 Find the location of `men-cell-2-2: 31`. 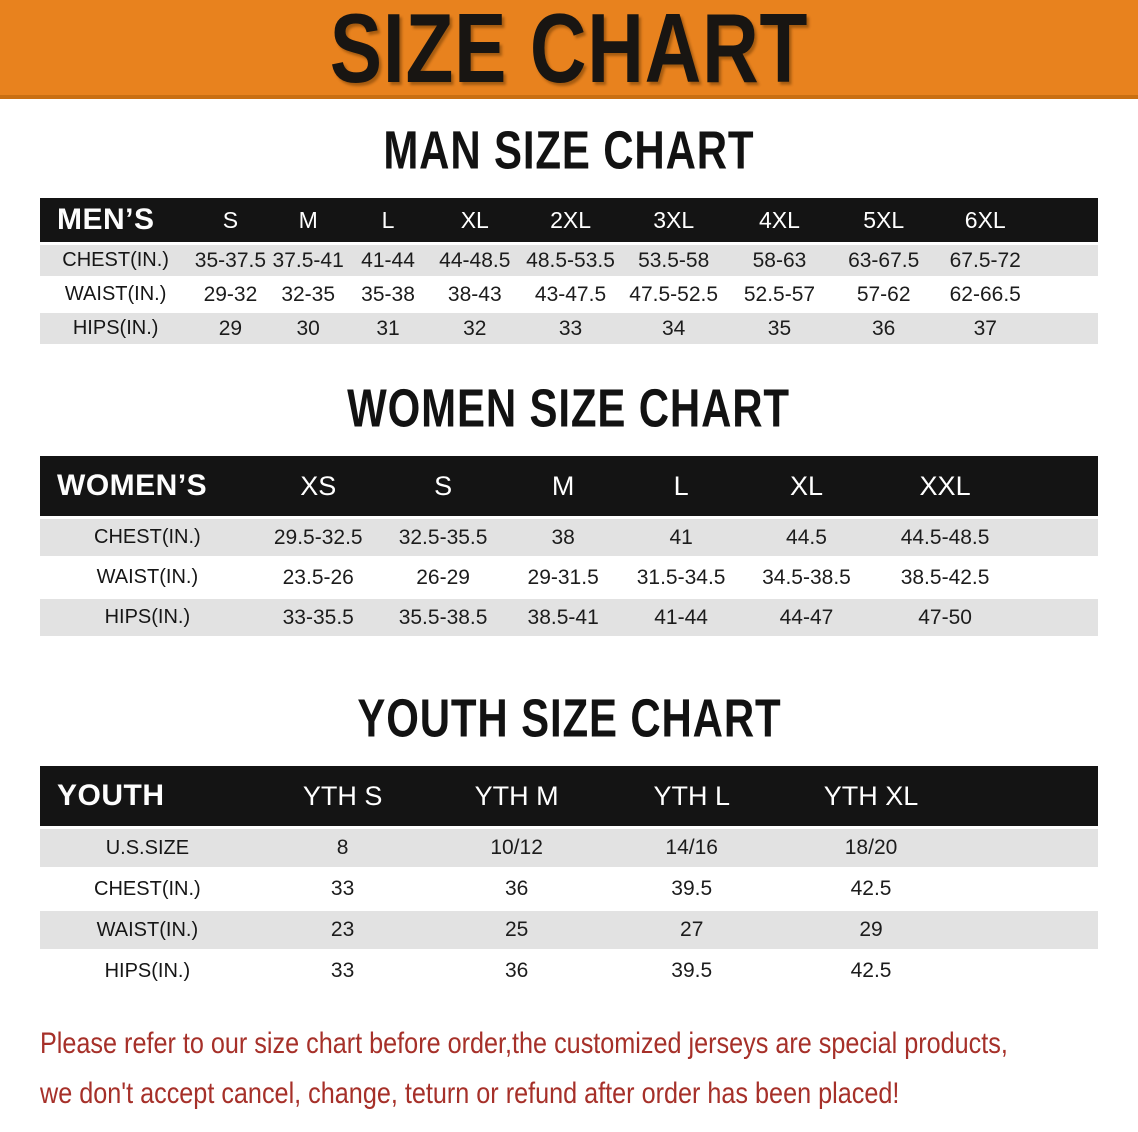

men-cell-2-2: 31 is located at coordinates (388, 328).